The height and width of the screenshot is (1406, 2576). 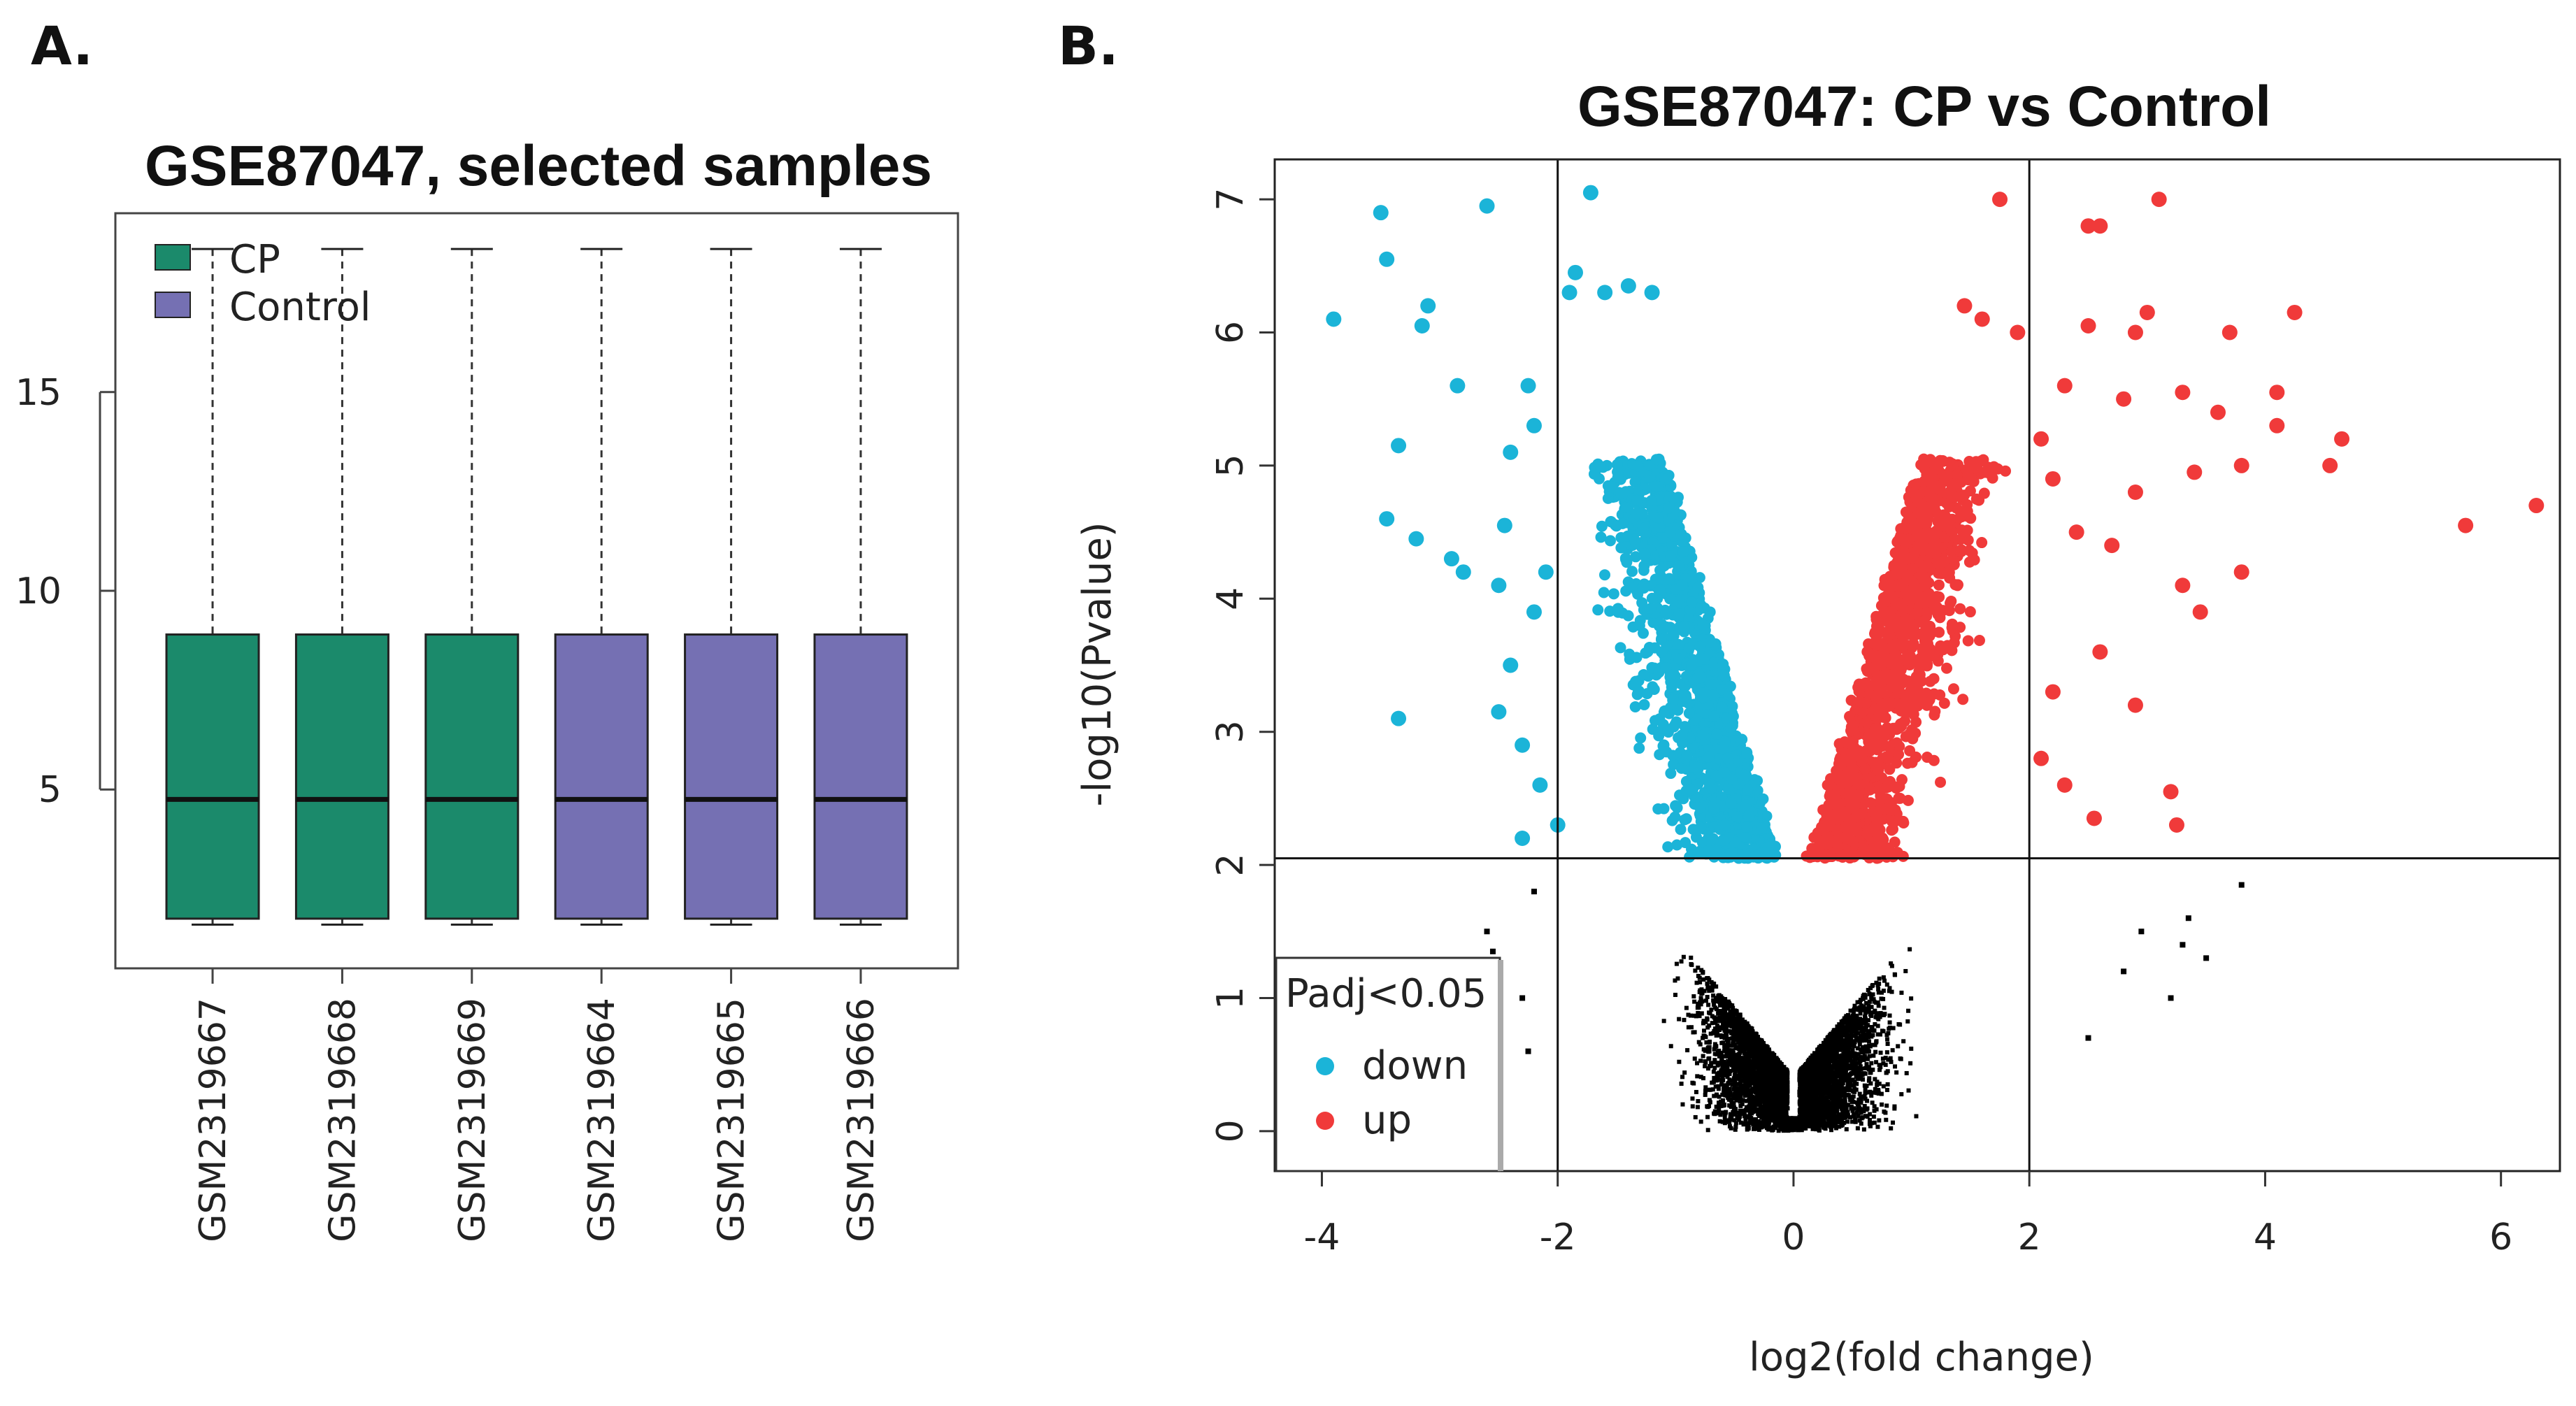 I want to click on legend-swatch-cp, so click(x=173, y=257).